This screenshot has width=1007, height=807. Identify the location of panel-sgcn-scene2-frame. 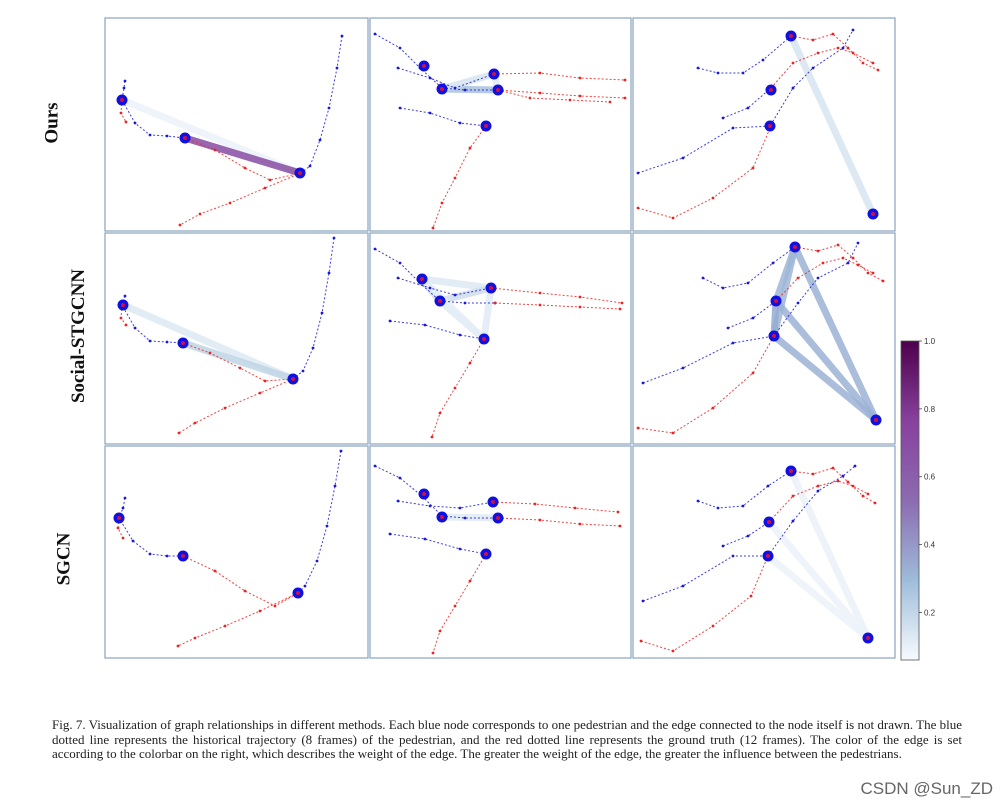
(500, 552).